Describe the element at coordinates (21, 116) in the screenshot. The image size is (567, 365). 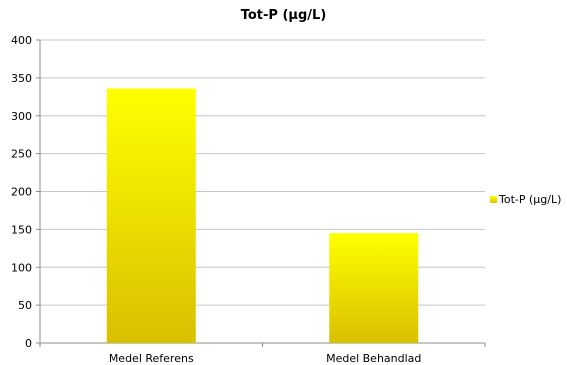
I see `y-tick-label: 300` at that location.